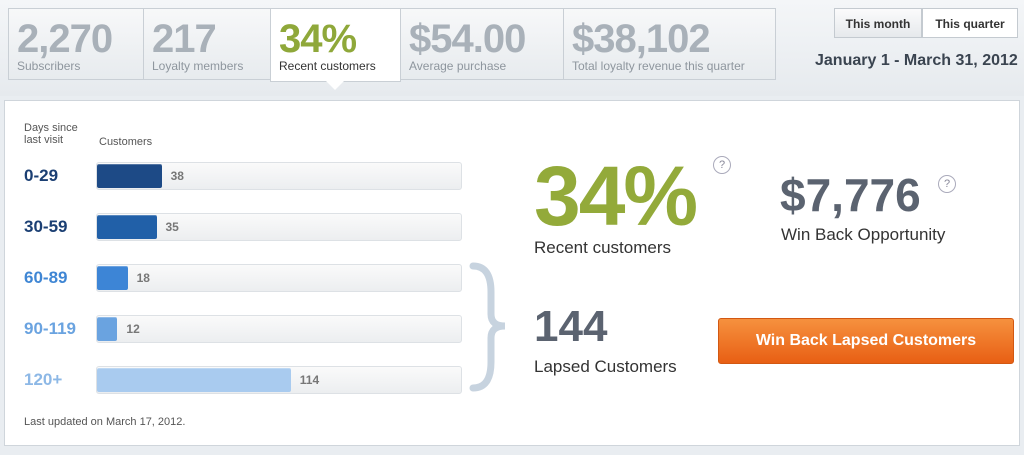 The image size is (1024, 455). Describe the element at coordinates (172, 227) in the screenshot. I see `value-label: 35` at that location.